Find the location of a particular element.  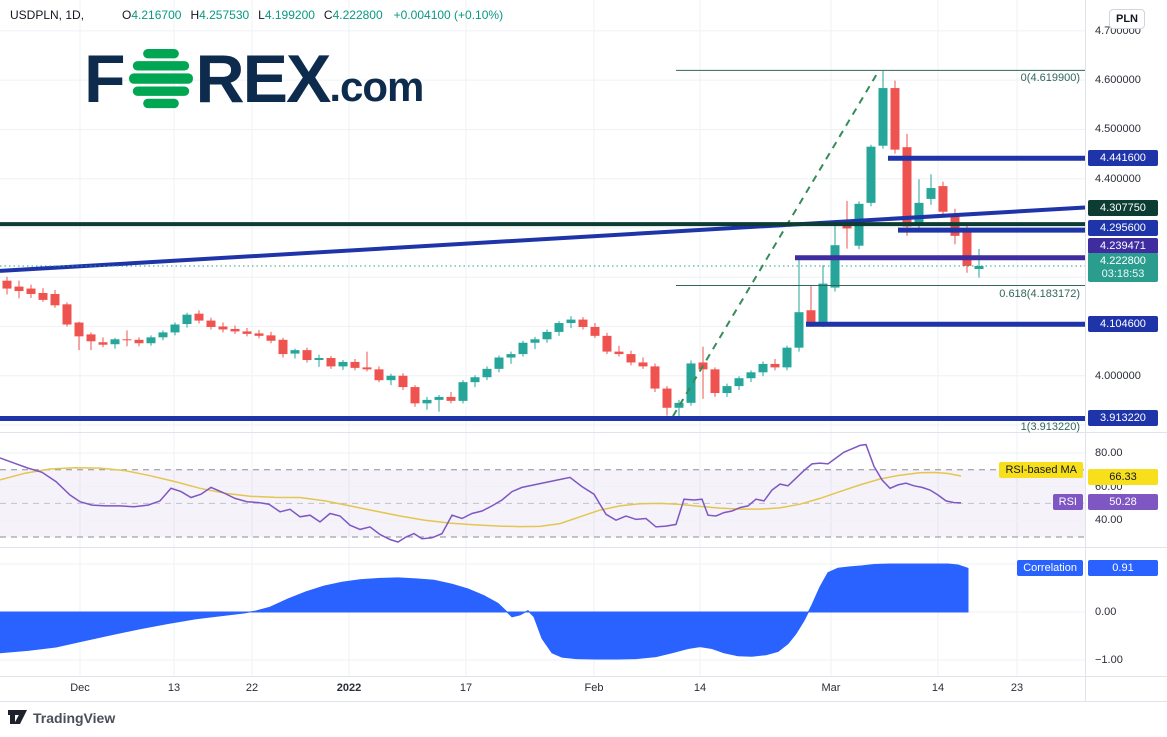

current-price-value: 4.222800 is located at coordinates (1123, 261).